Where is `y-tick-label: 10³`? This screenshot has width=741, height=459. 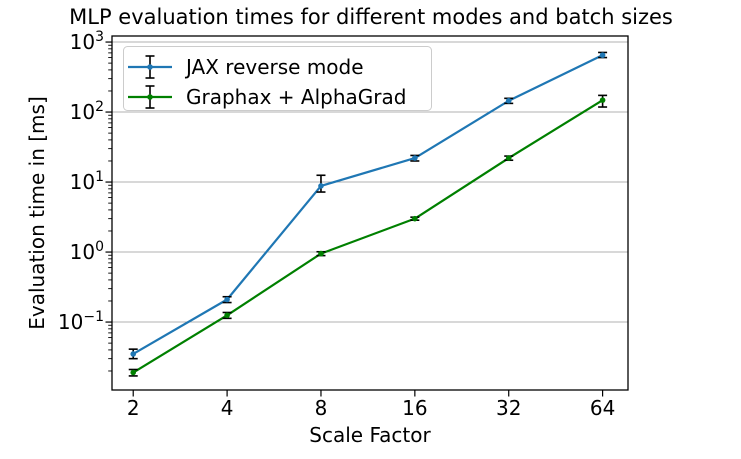
y-tick-label: 10³ is located at coordinates (87, 41).